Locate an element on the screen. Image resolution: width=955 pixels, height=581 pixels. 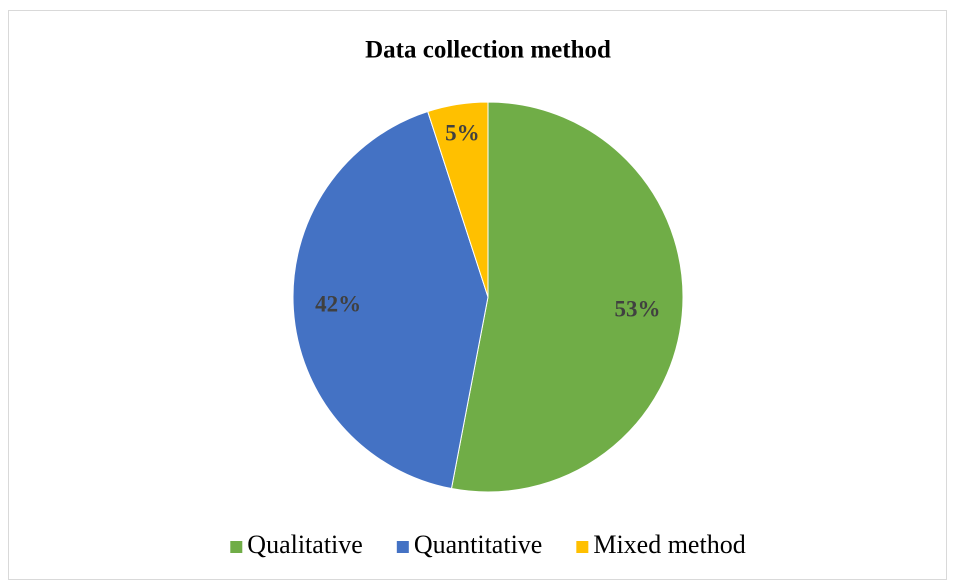
legend-label: Qualitative is located at coordinates (305, 544).